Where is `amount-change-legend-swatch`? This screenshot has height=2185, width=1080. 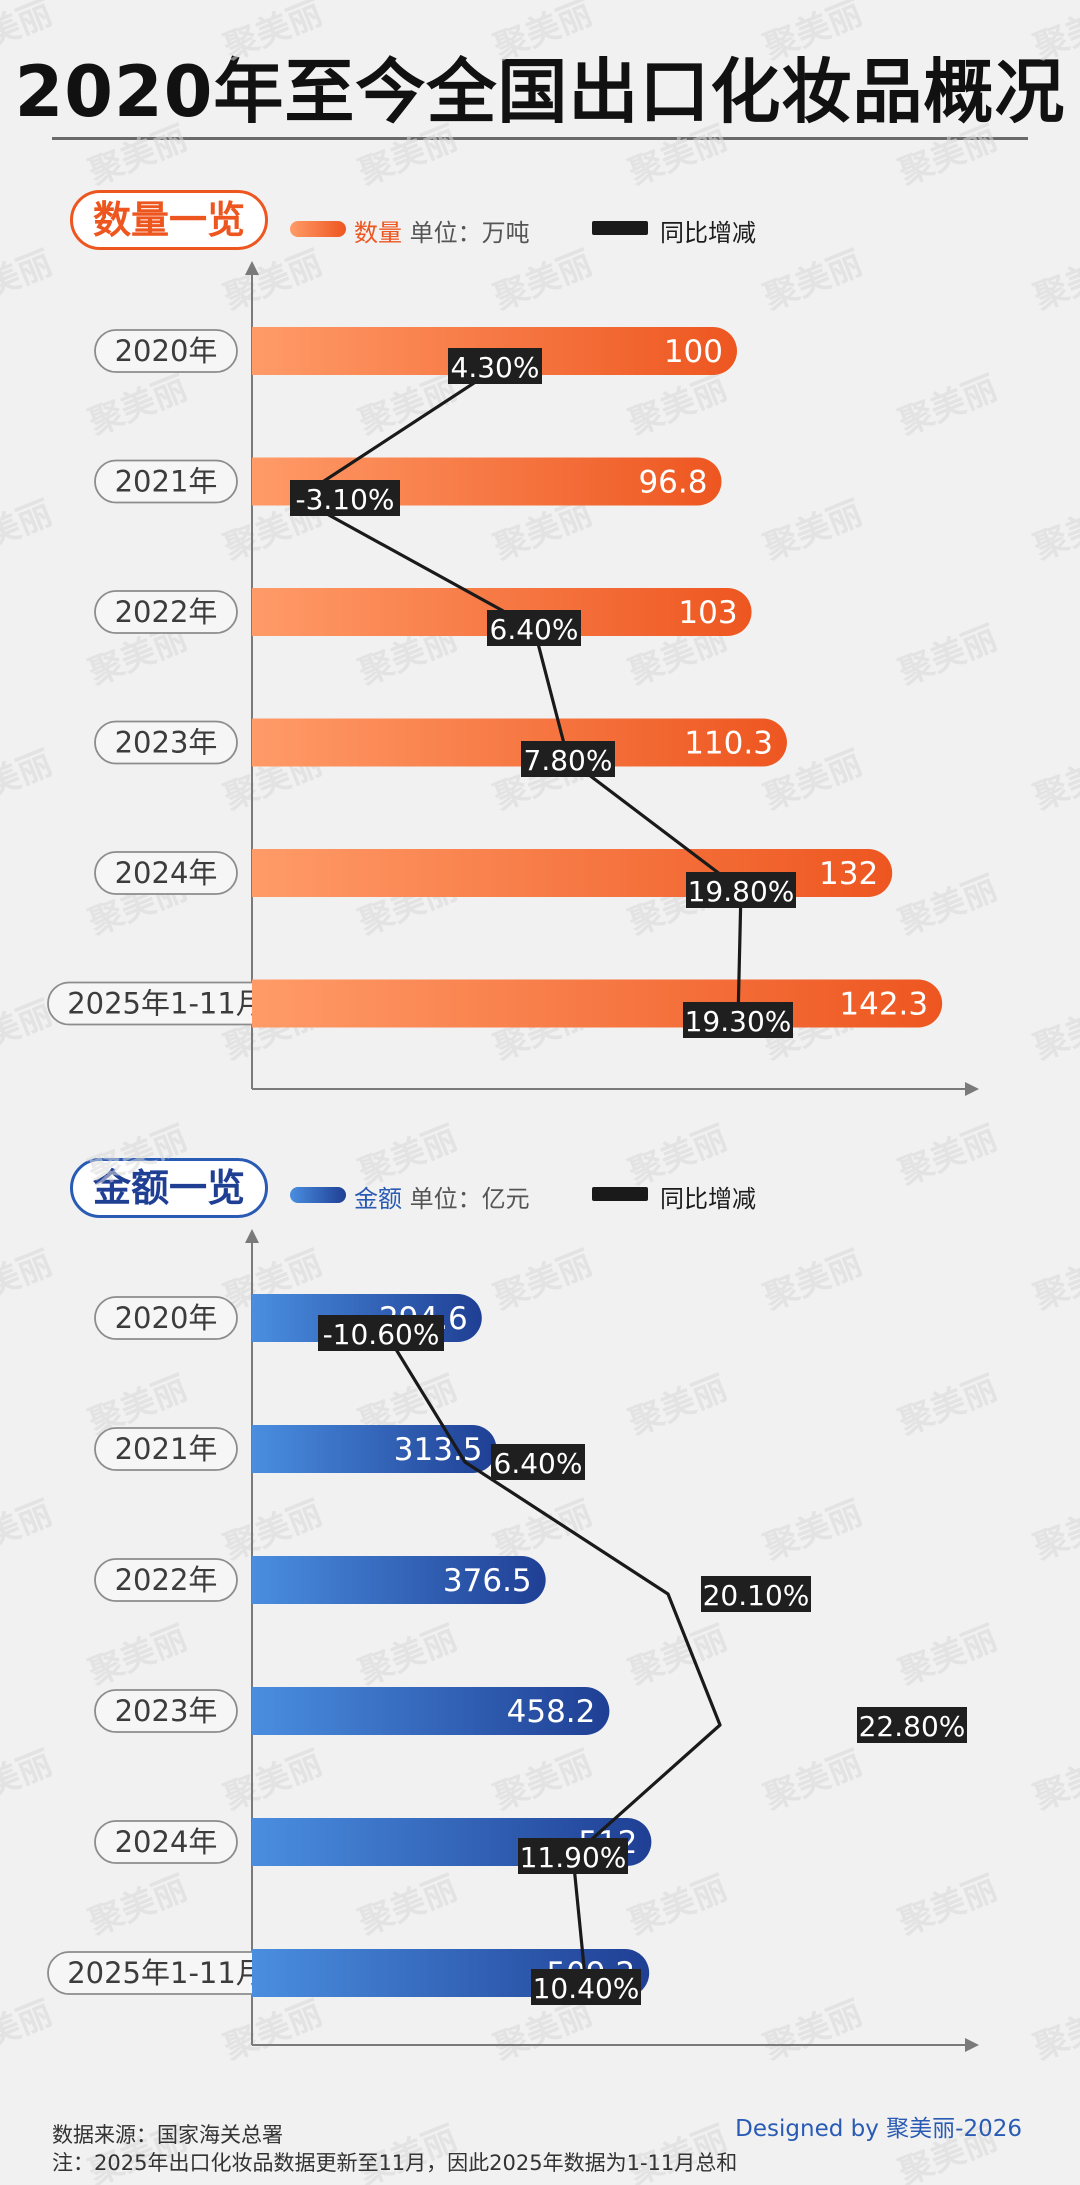
amount-change-legend-swatch is located at coordinates (620, 1194).